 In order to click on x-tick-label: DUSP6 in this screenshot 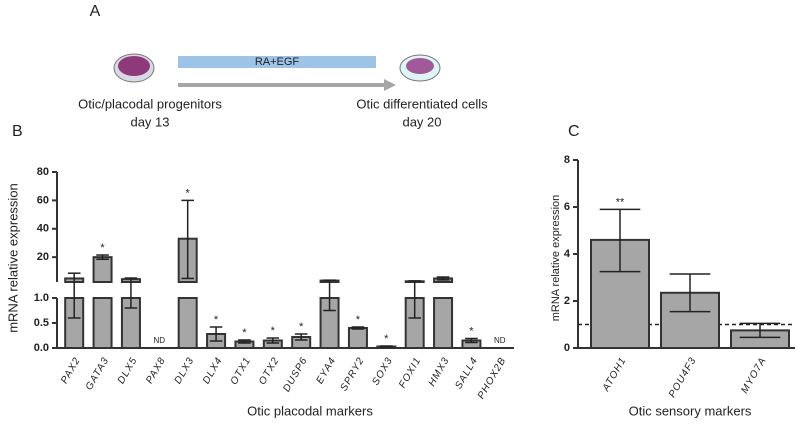, I will do `click(295, 374)`.